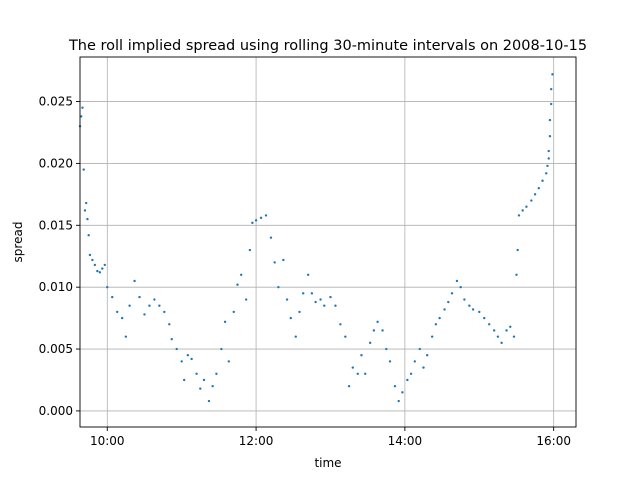 The width and height of the screenshot is (640, 480). What do you see at coordinates (405, 441) in the screenshot?
I see `x-tick-label: 14:00` at bounding box center [405, 441].